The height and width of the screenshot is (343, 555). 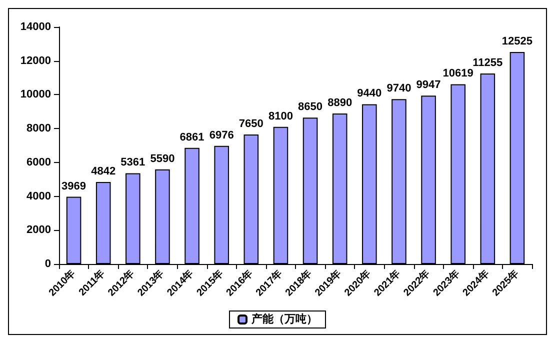 I want to click on data-label: 12525, so click(x=517, y=41).